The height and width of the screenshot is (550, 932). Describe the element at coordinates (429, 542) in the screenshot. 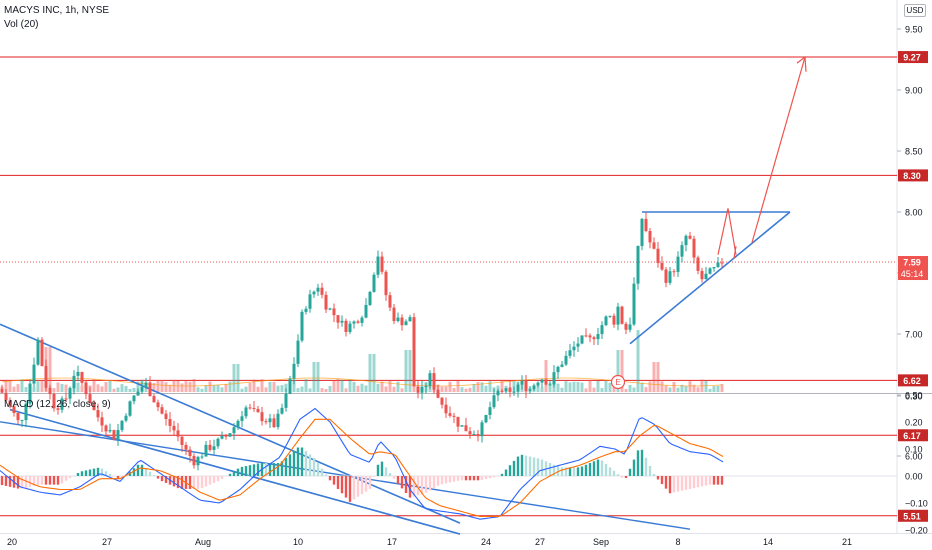

I see `time-axis: 20 27 Aug 10 17 24 27 Sep 8 14 21` at that location.